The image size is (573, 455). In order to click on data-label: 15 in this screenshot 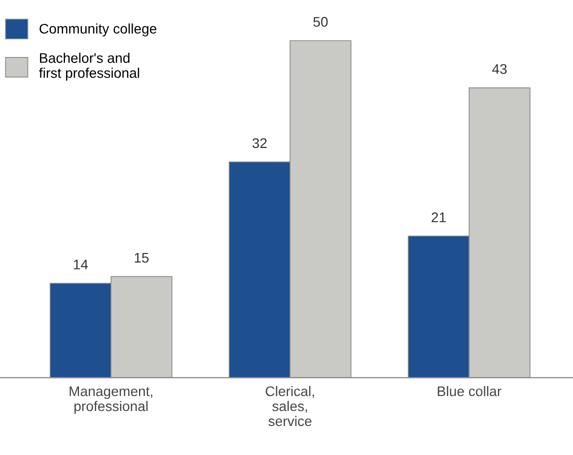, I will do `click(141, 257)`.